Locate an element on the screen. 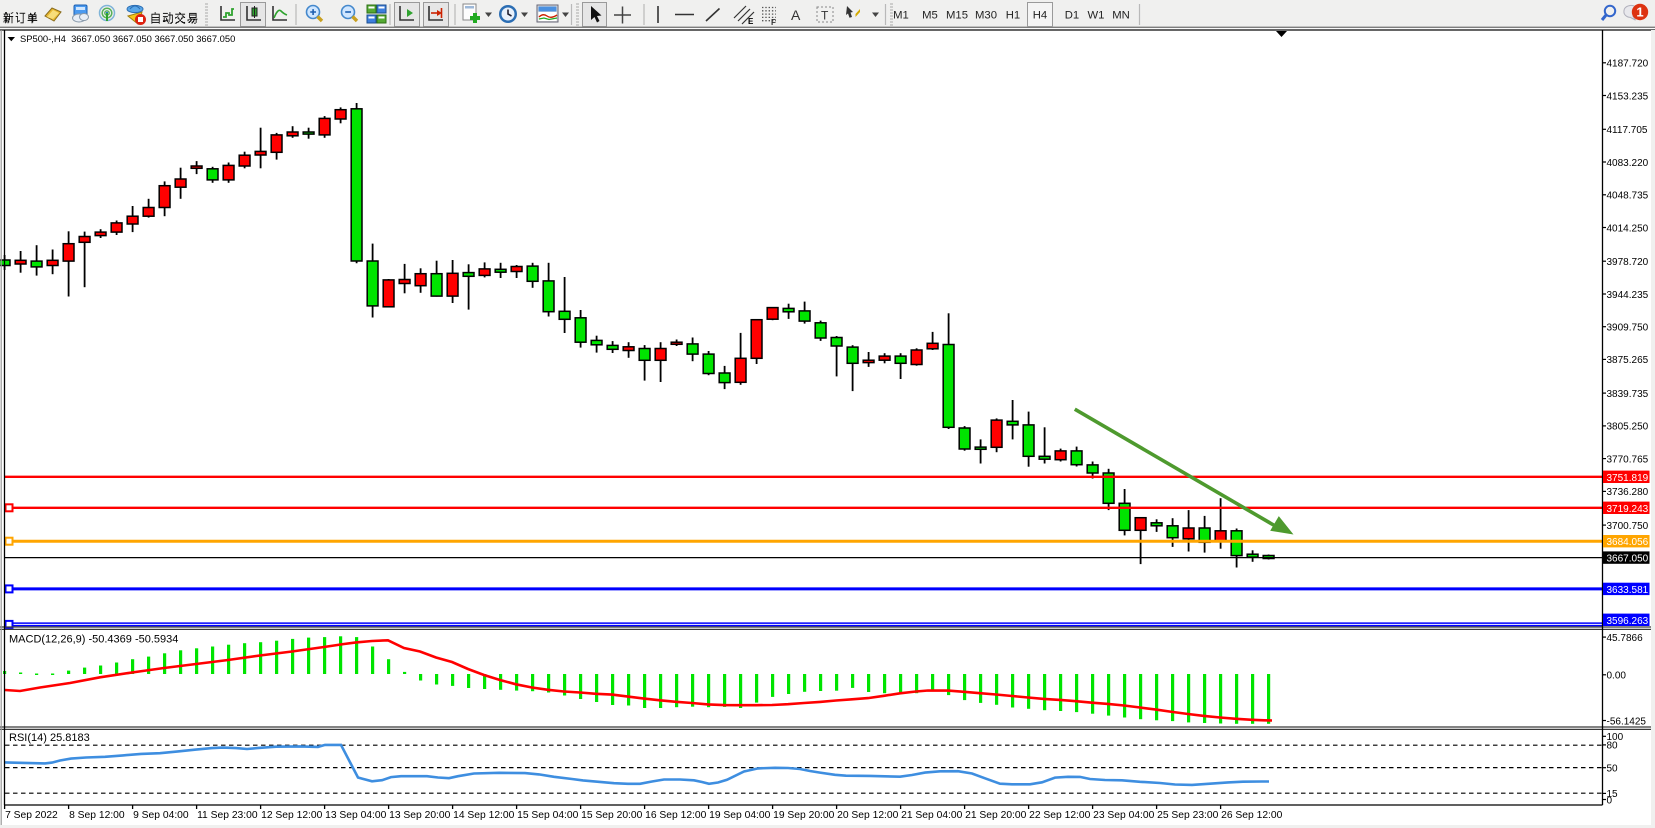 The width and height of the screenshot is (1655, 828). svg-text: 4187.720 is located at coordinates (1628, 64).